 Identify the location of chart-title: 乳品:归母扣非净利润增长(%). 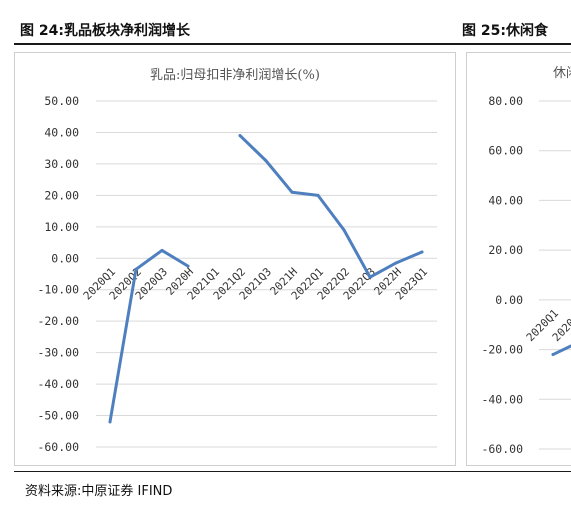
(235, 75).